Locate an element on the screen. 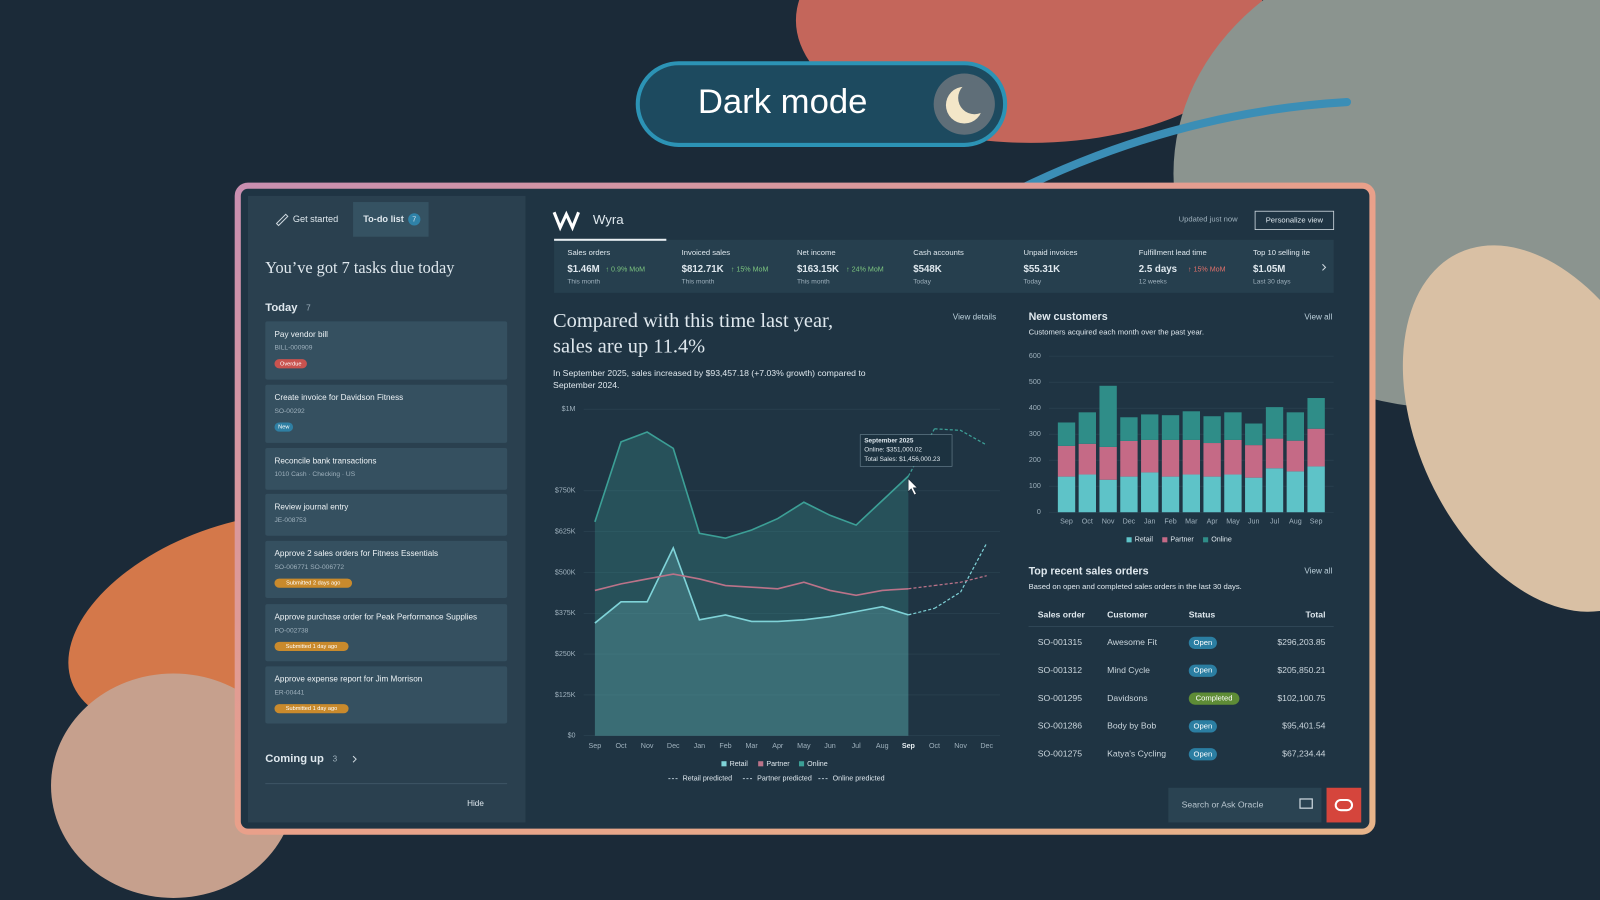 This screenshot has height=900, width=1600. x-tick-label: Oct is located at coordinates (1087, 521).